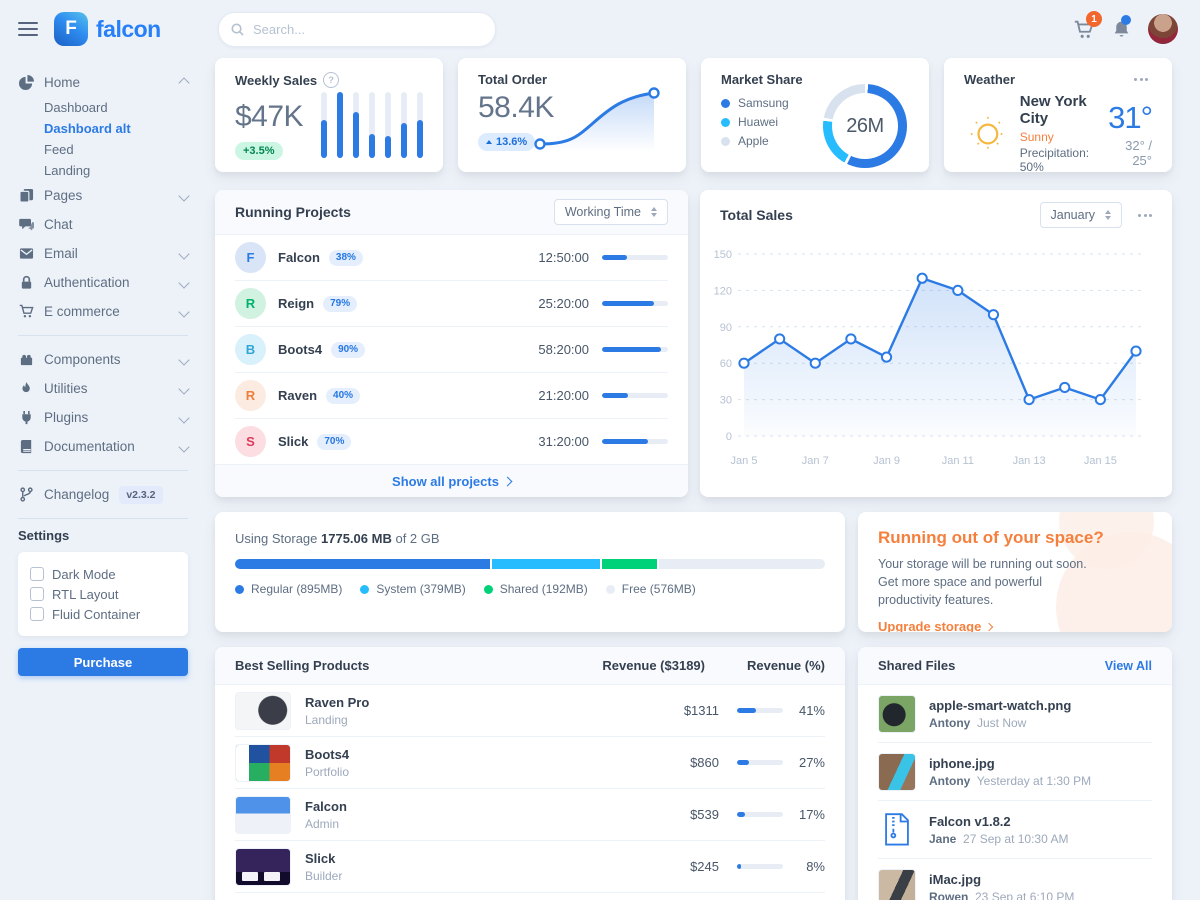 Image resolution: width=1200 pixels, height=900 pixels. What do you see at coordinates (293, 442) in the screenshot?
I see `project-name-link: Slick` at bounding box center [293, 442].